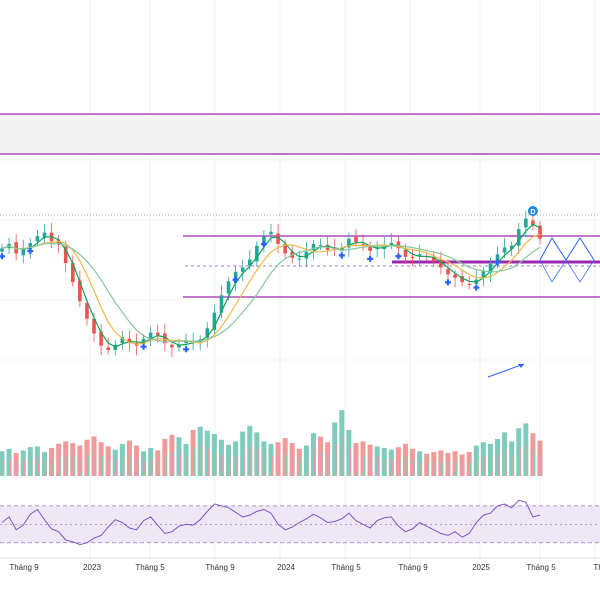 This screenshot has width=600, height=600. I want to click on x-tick-label: 2025, so click(481, 567).